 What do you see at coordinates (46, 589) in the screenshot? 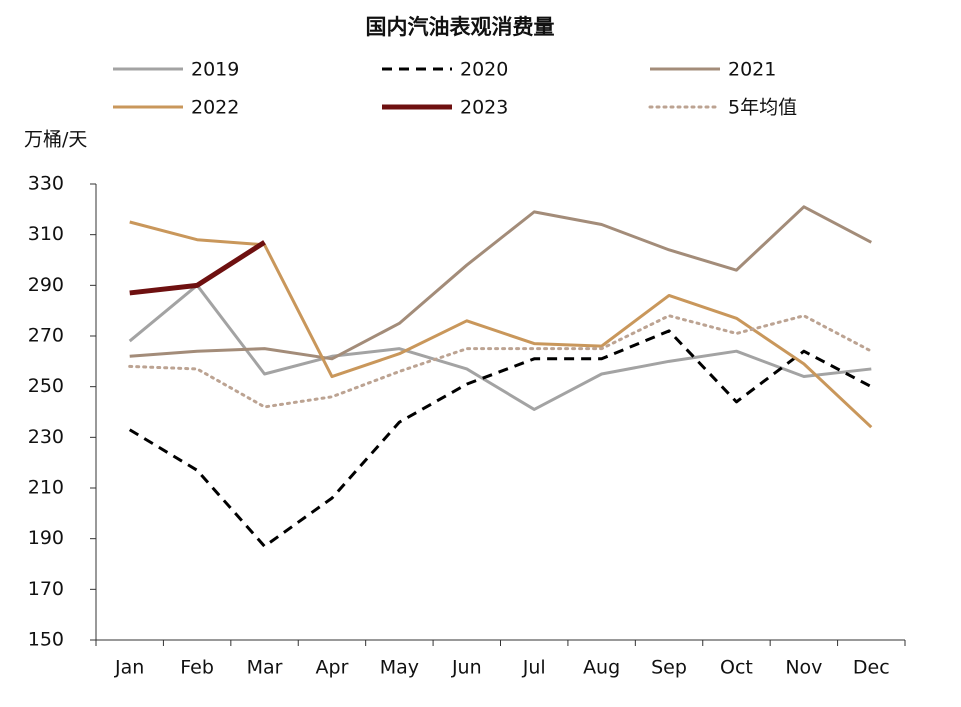
I see `y-tick-label: 170` at bounding box center [46, 589].